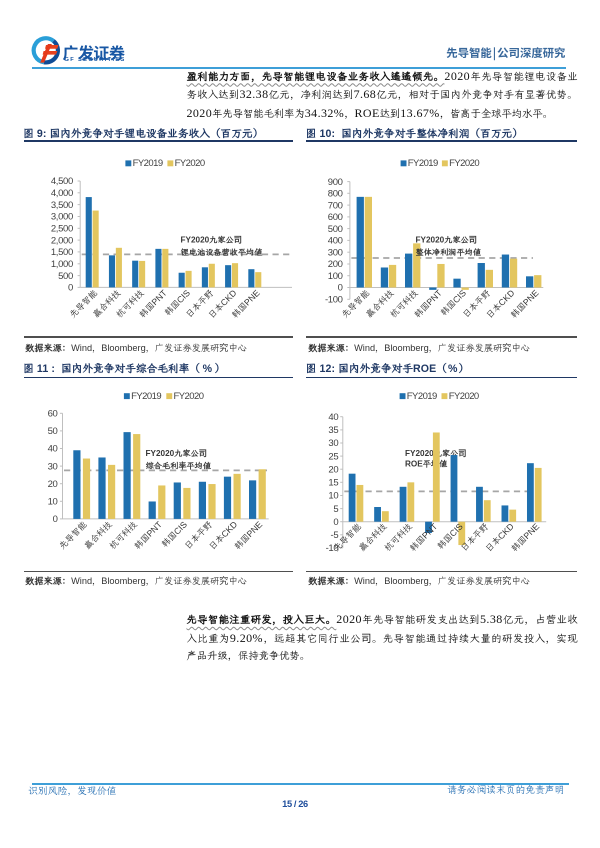 The width and height of the screenshot is (600, 848). I want to click on svg-text: 2,000, so click(62, 240).